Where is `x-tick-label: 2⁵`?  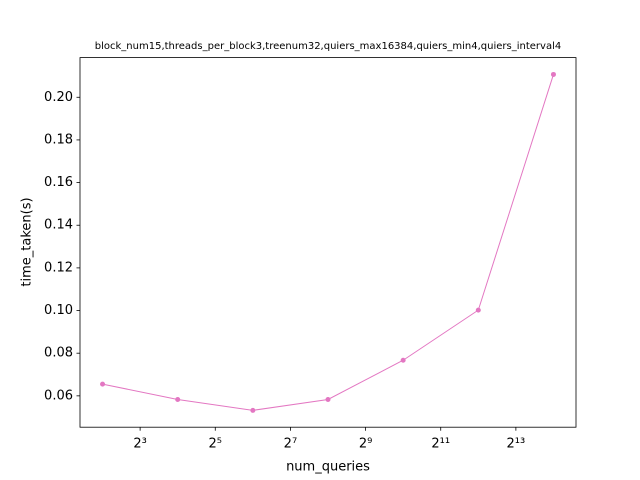 x-tick-label: 2⁵ is located at coordinates (215, 444).